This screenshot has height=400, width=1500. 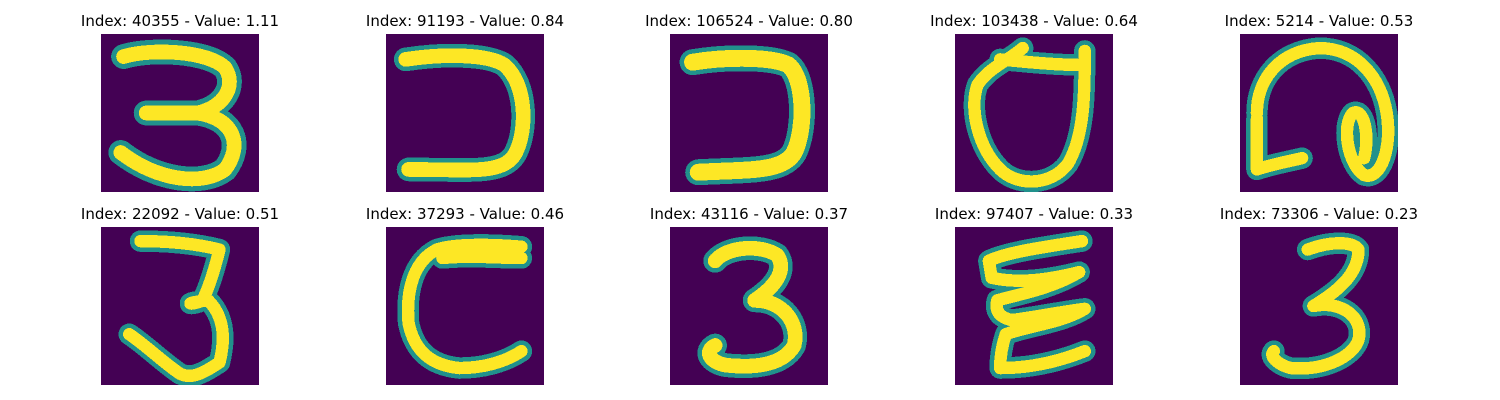 What do you see at coordinates (1319, 214) in the screenshot?
I see `panel-title: Index: 73306 - Value: 0.23` at bounding box center [1319, 214].